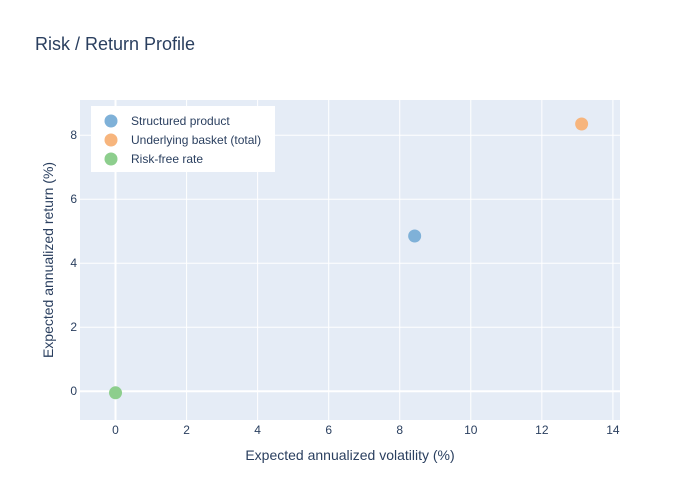 This screenshot has height=500, width=700. What do you see at coordinates (48, 260) in the screenshot?
I see `y-axis-title: Expected annualized return (%)` at bounding box center [48, 260].